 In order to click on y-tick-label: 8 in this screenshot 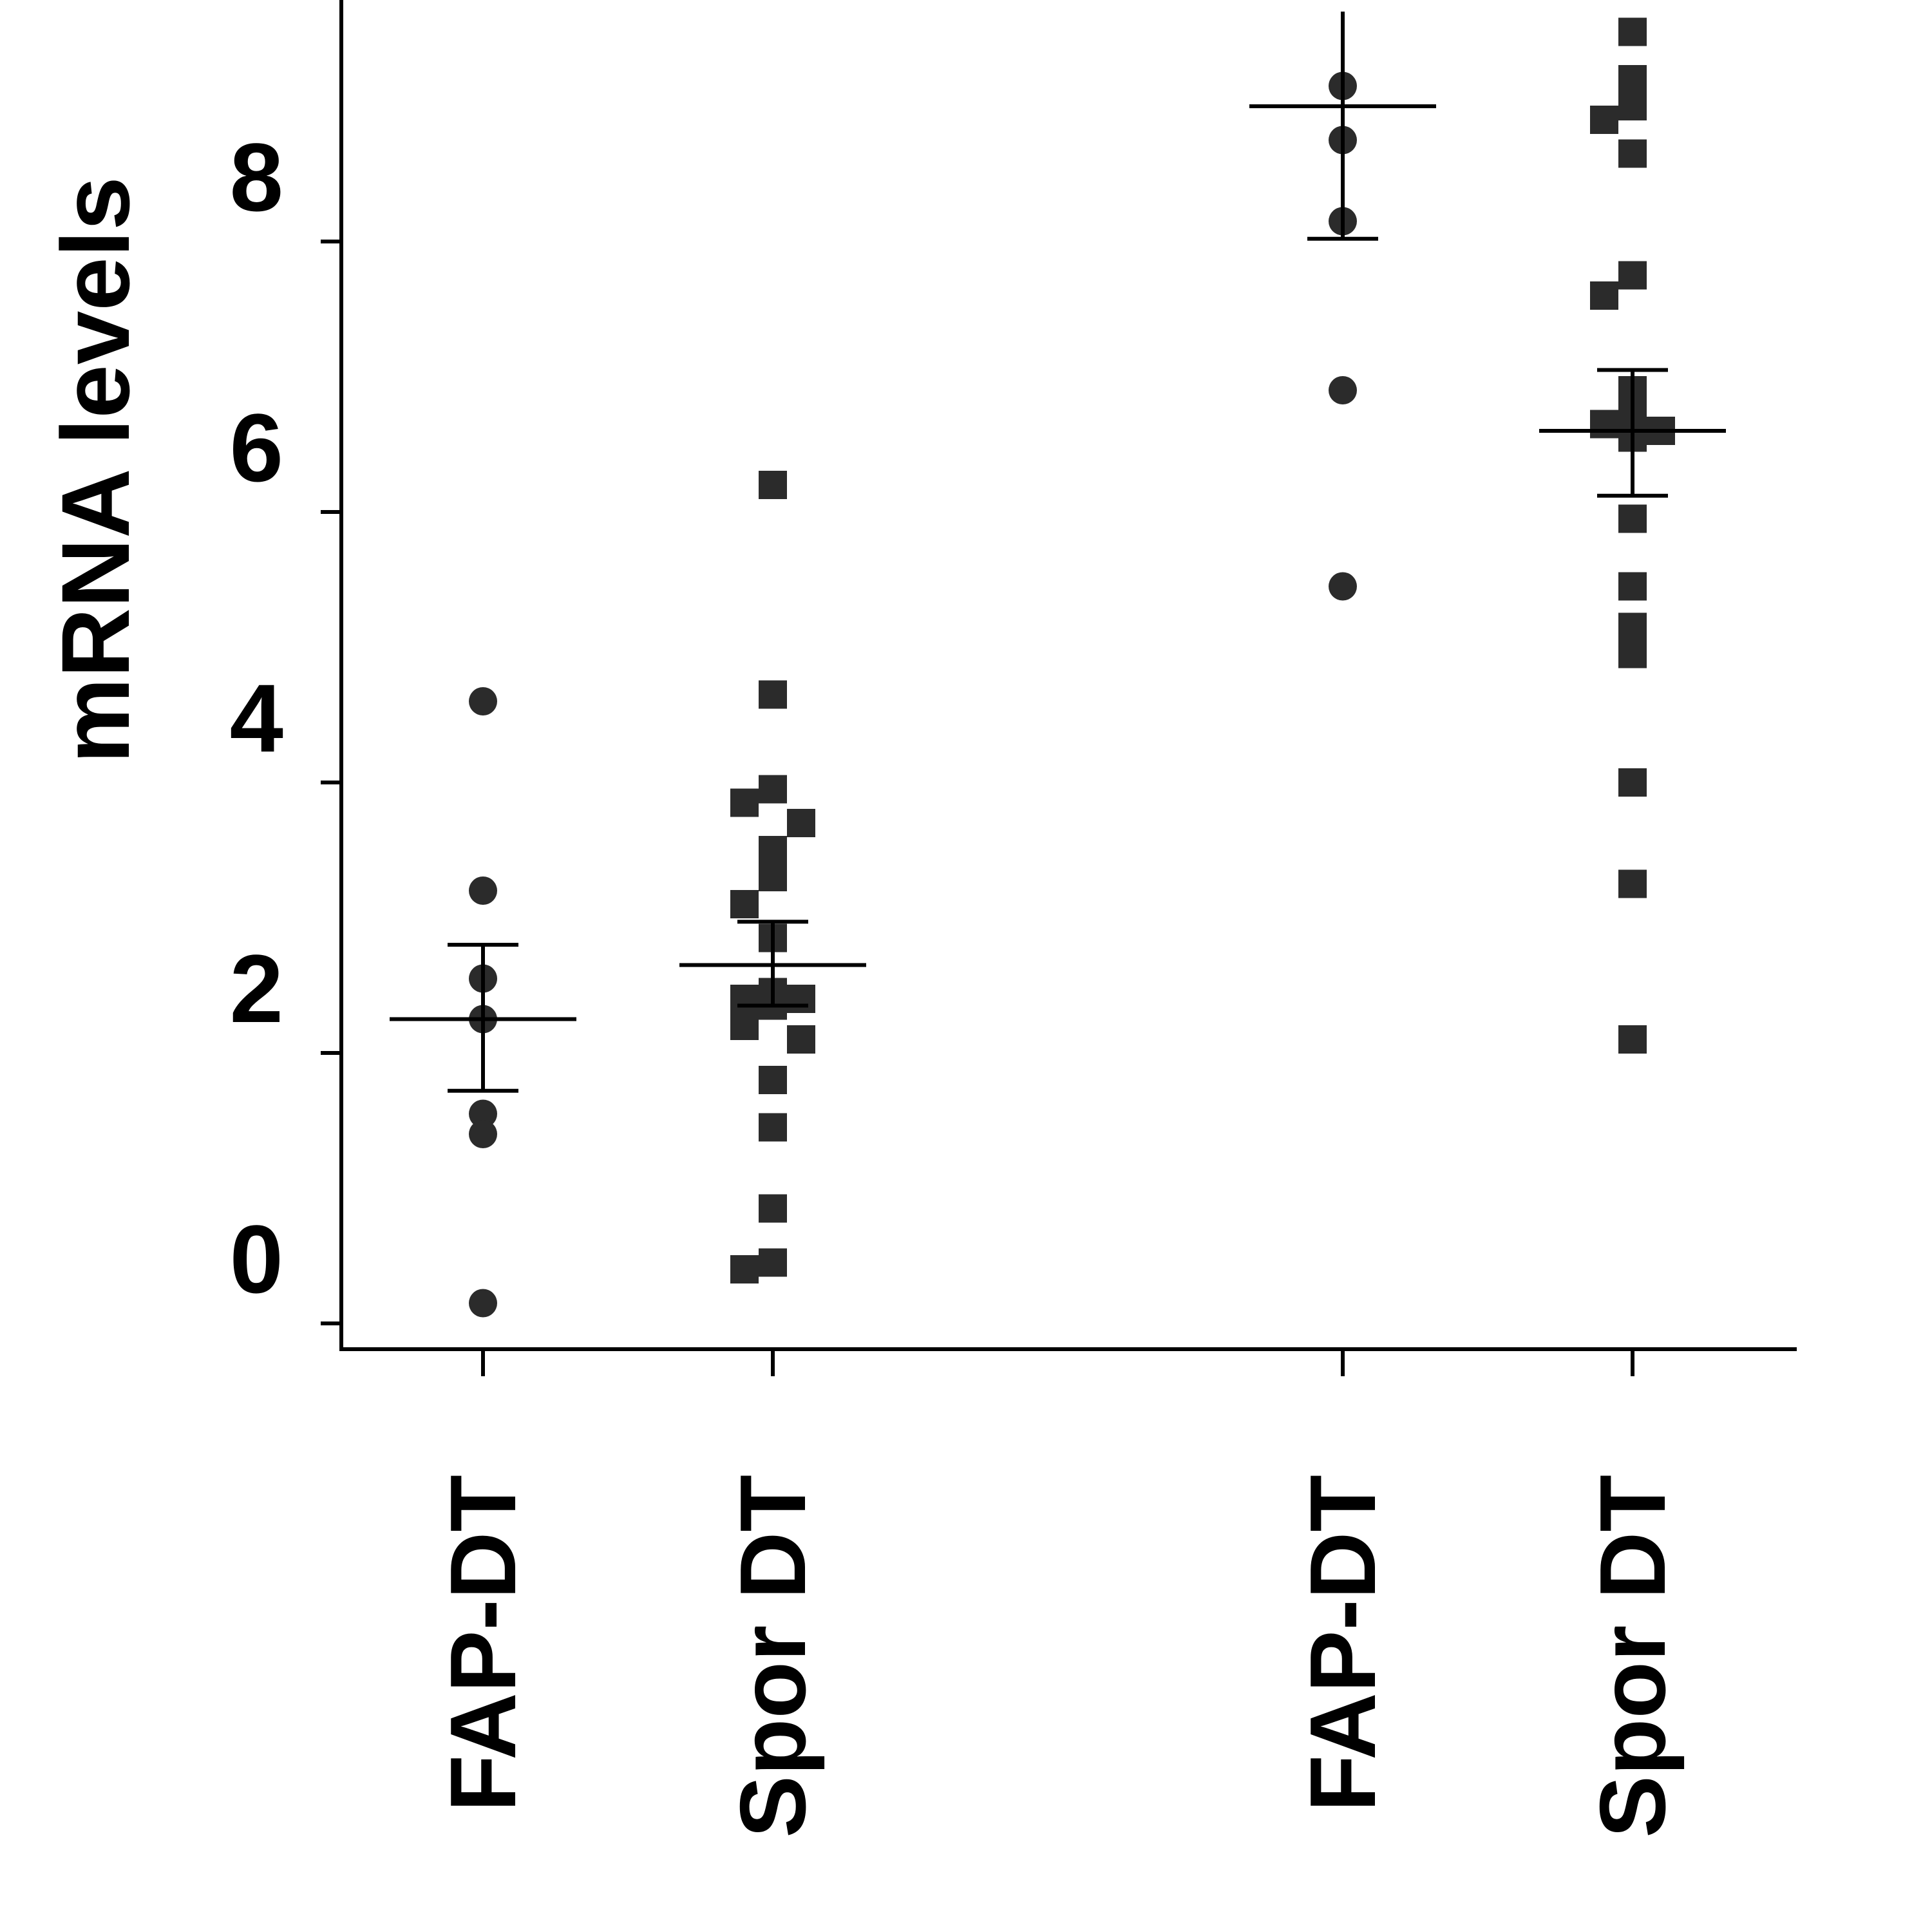, I will do `click(256, 177)`.